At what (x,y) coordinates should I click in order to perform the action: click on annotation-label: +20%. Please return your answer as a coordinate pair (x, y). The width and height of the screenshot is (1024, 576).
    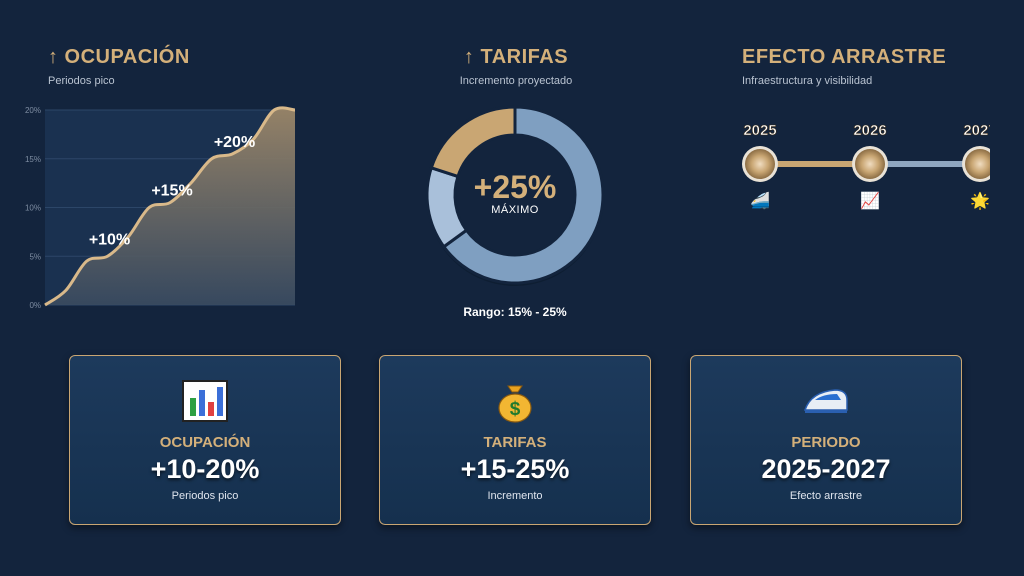
    Looking at the image, I should click on (234, 142).